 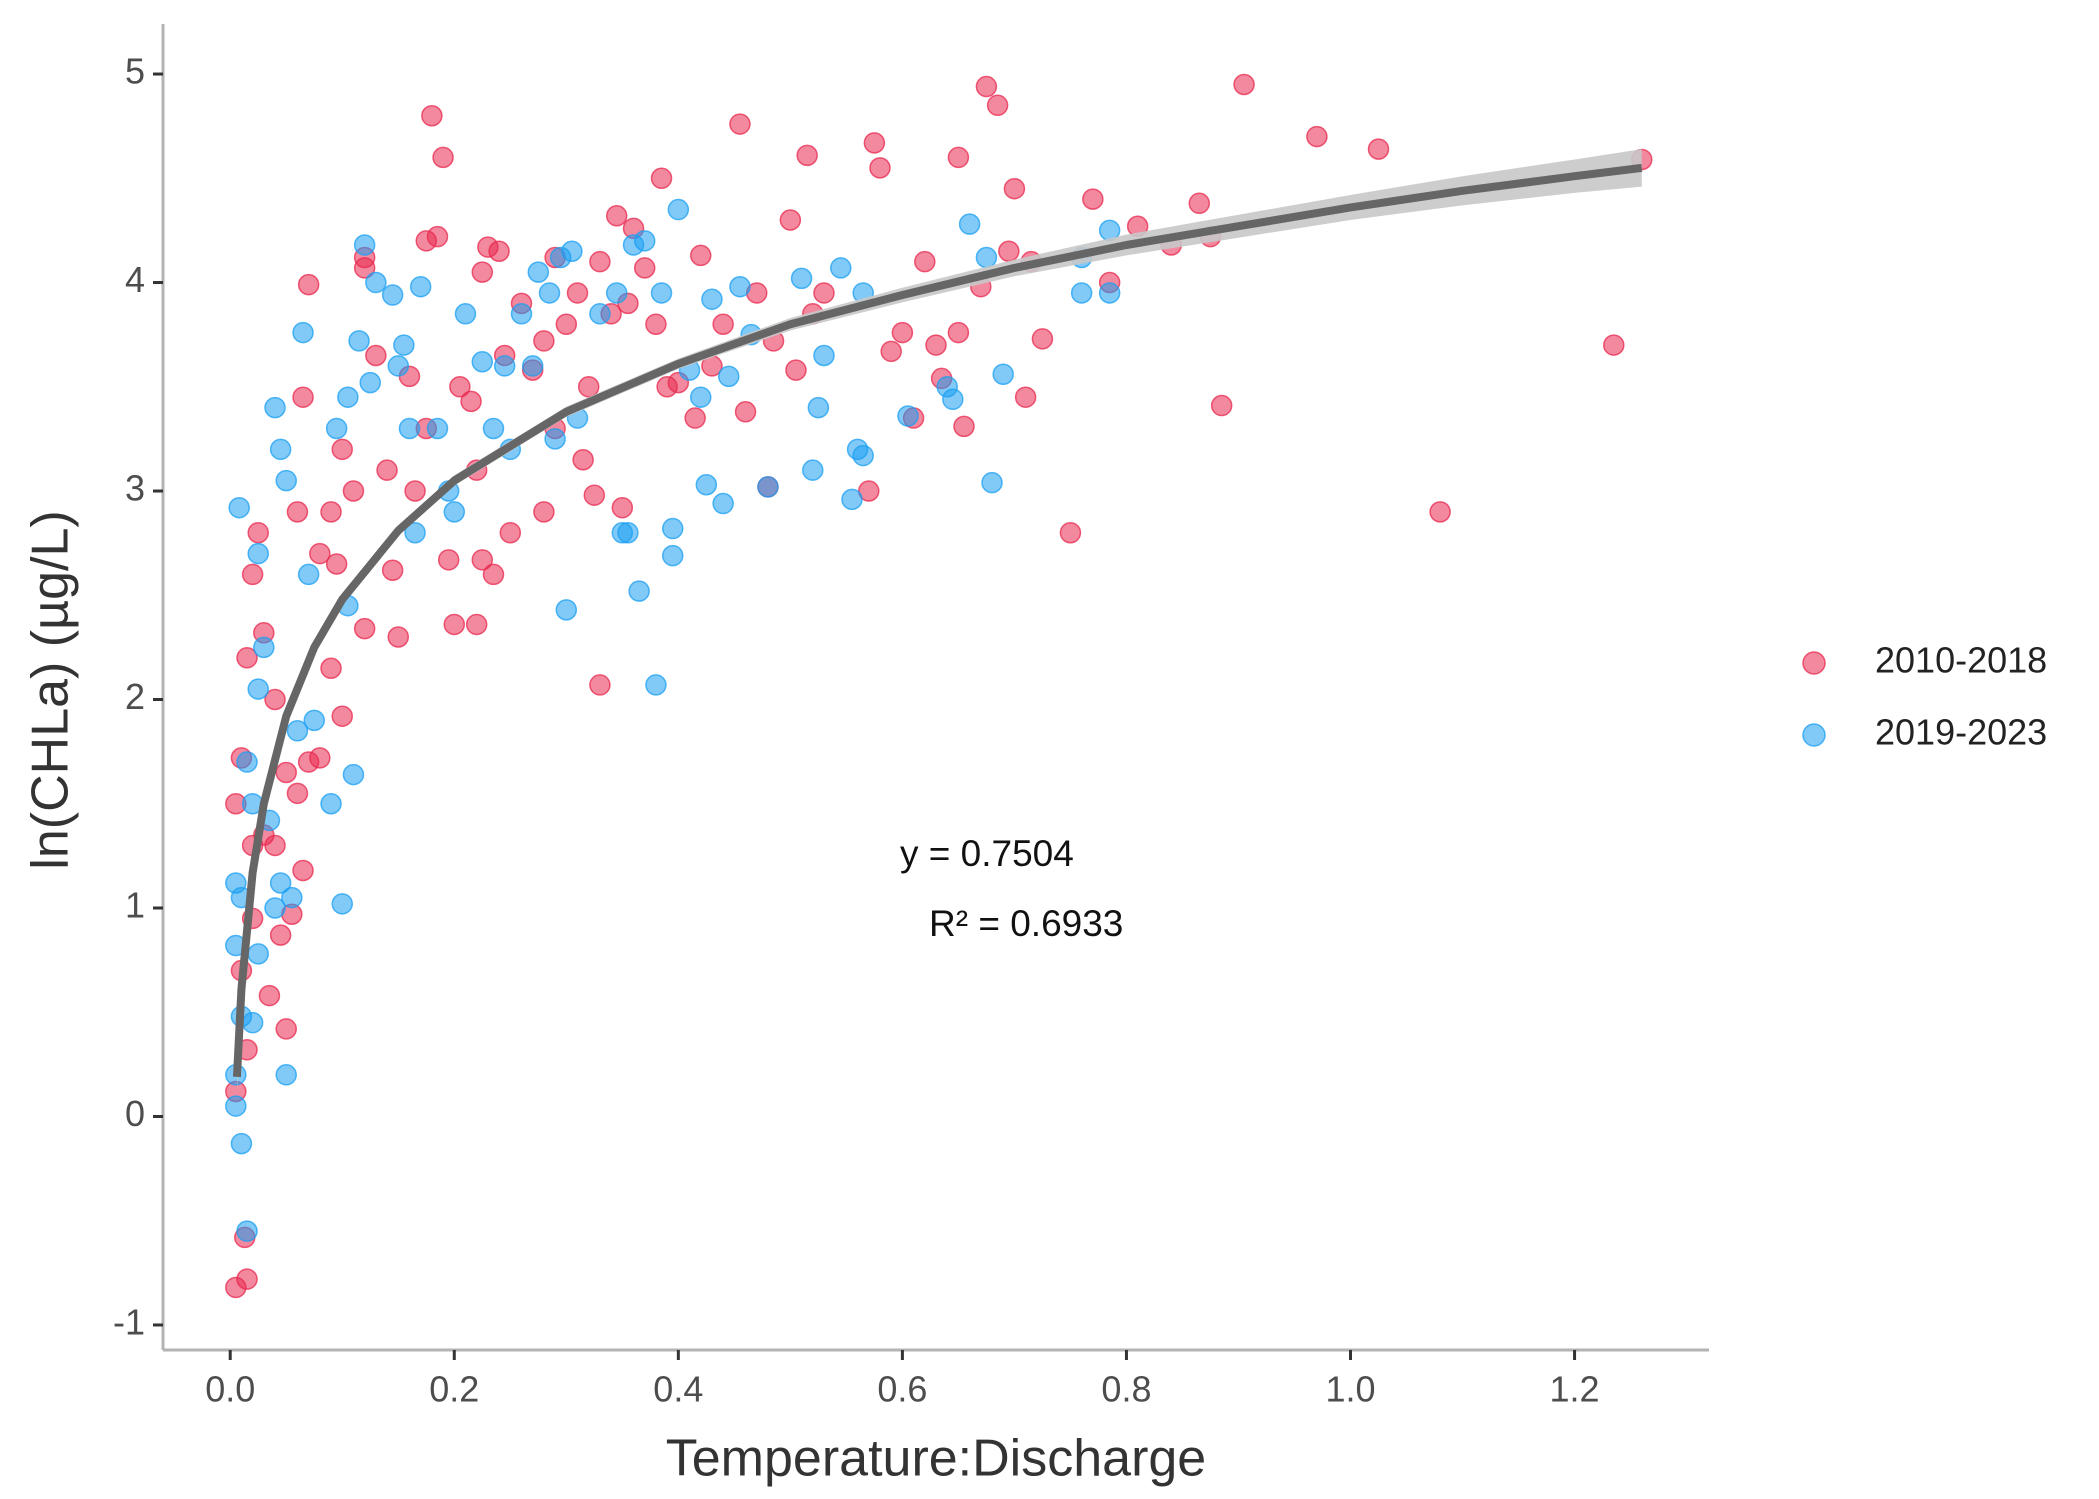 I want to click on x-tick-label: 0.4, so click(x=678, y=1389).